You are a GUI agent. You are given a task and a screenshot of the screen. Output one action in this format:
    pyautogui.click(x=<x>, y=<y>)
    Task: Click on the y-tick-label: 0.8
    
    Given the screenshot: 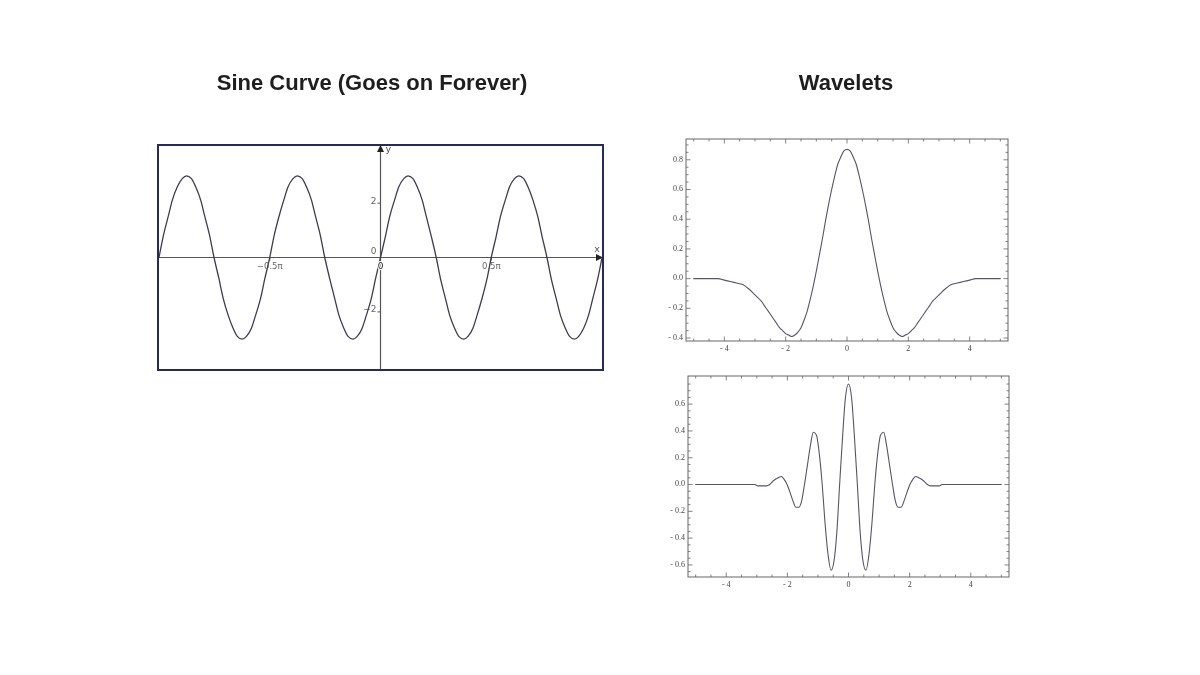 What is the action you would take?
    pyautogui.click(x=678, y=159)
    